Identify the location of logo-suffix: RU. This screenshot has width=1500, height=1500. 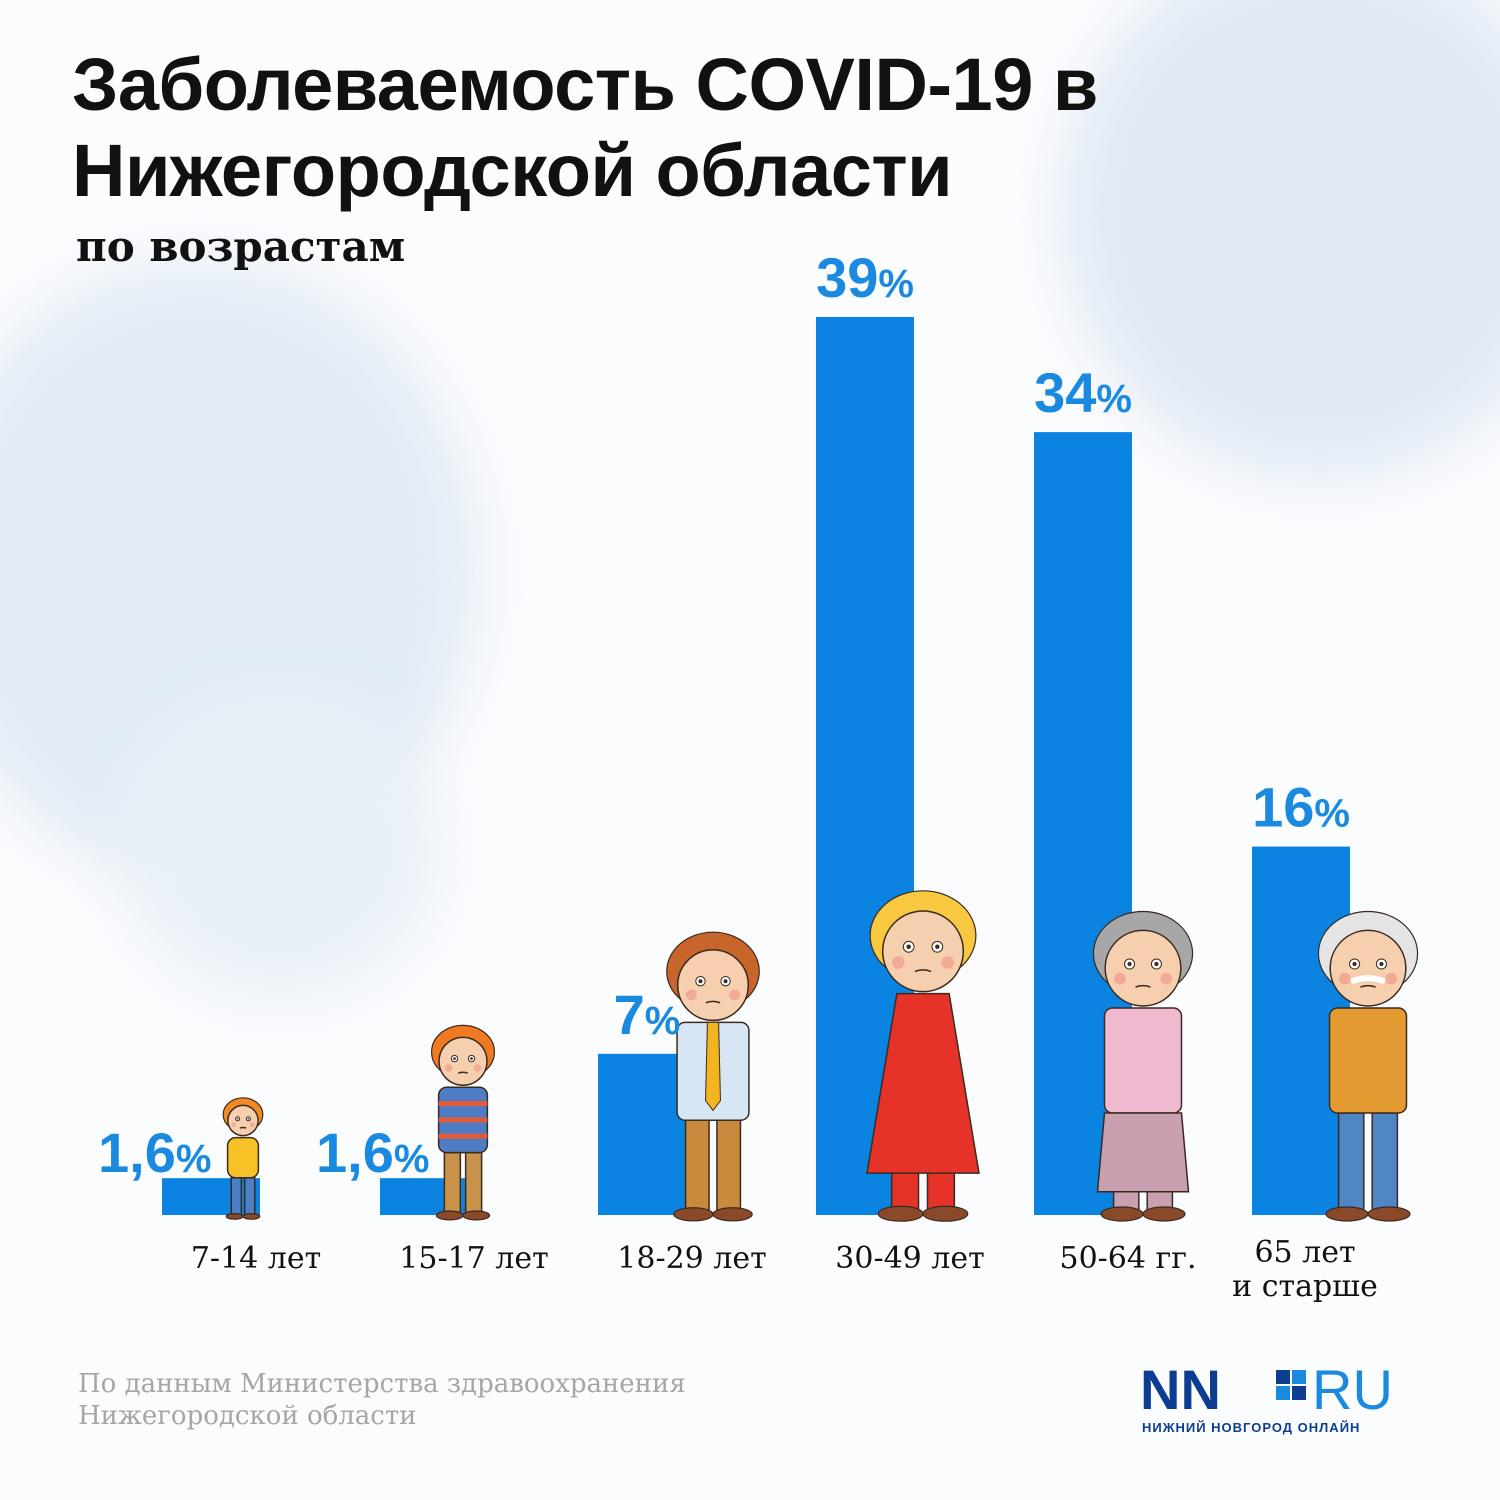
(1352, 1389).